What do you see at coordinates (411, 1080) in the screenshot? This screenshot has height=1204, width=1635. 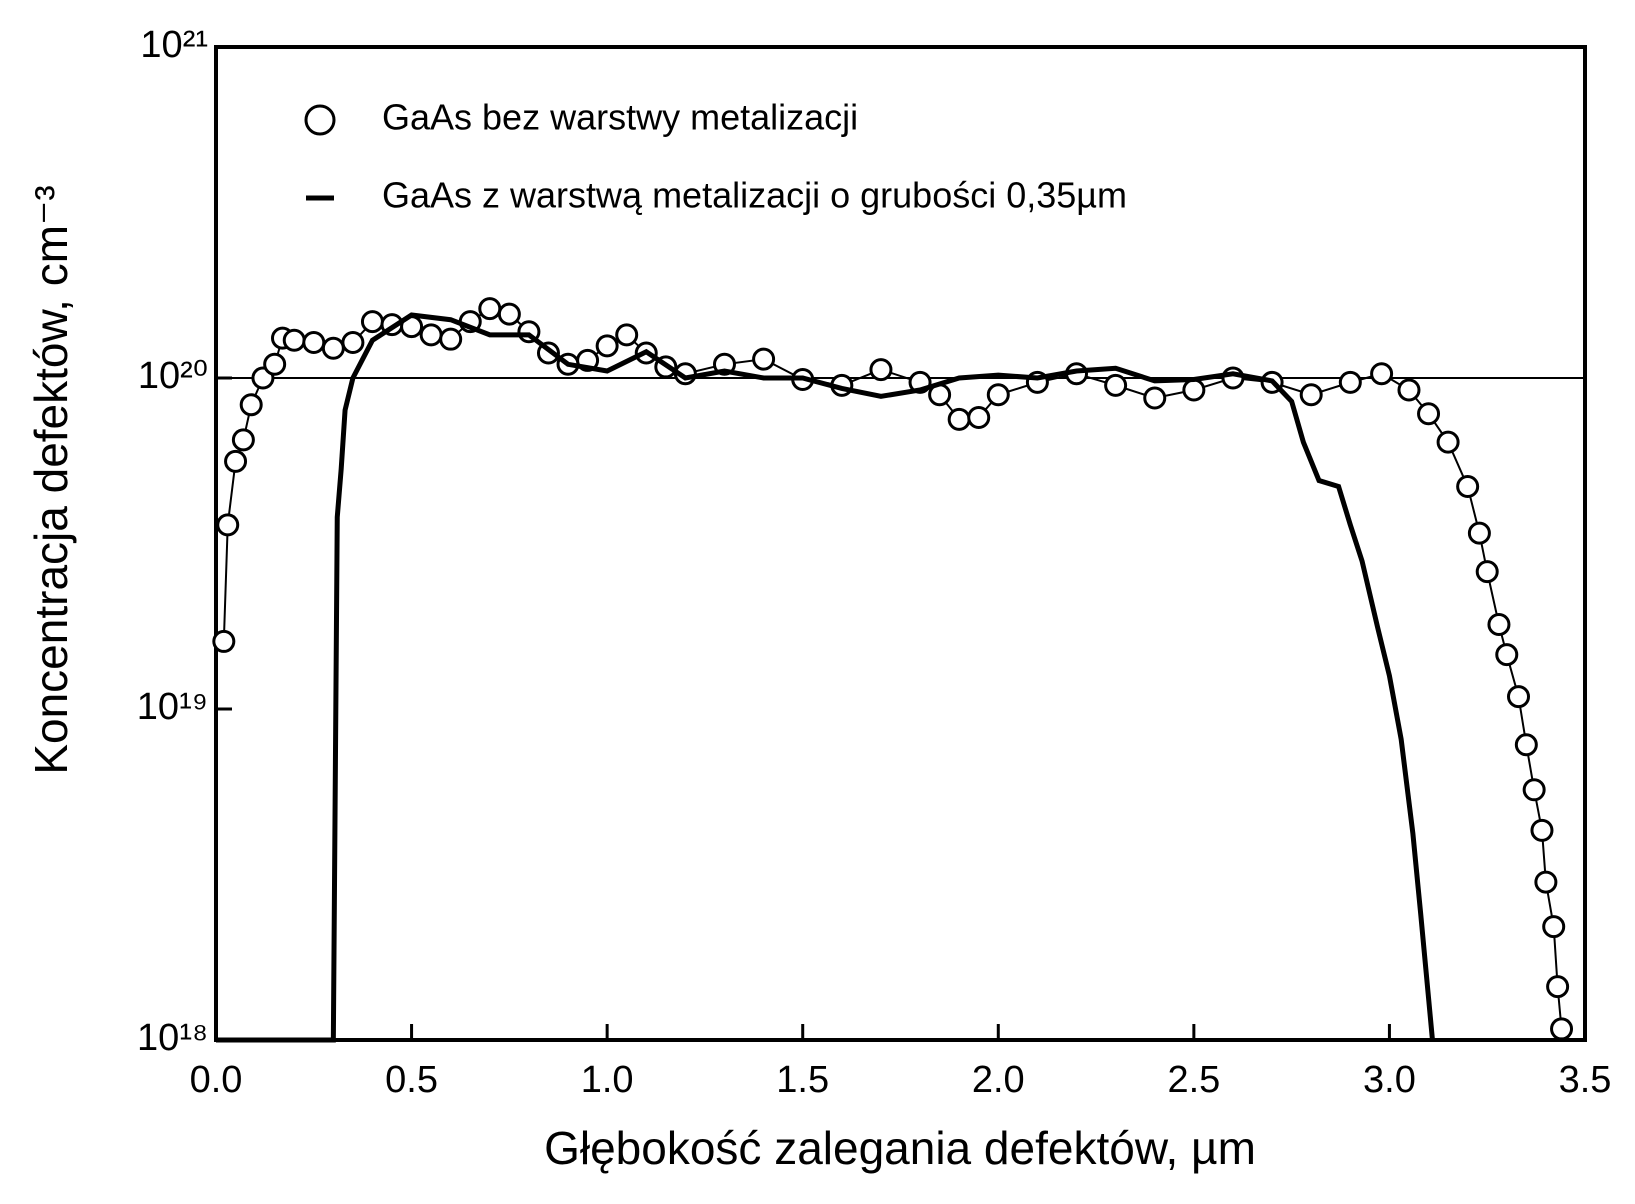 I see `x-tick-label: 0.5` at bounding box center [411, 1080].